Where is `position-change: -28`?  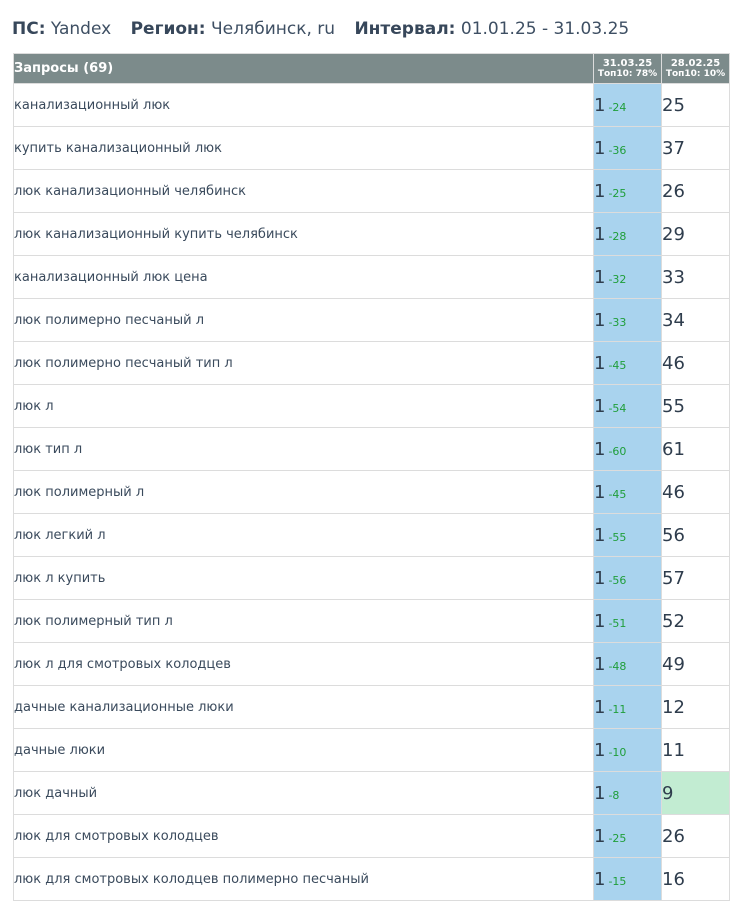
position-change: -28 is located at coordinates (617, 236).